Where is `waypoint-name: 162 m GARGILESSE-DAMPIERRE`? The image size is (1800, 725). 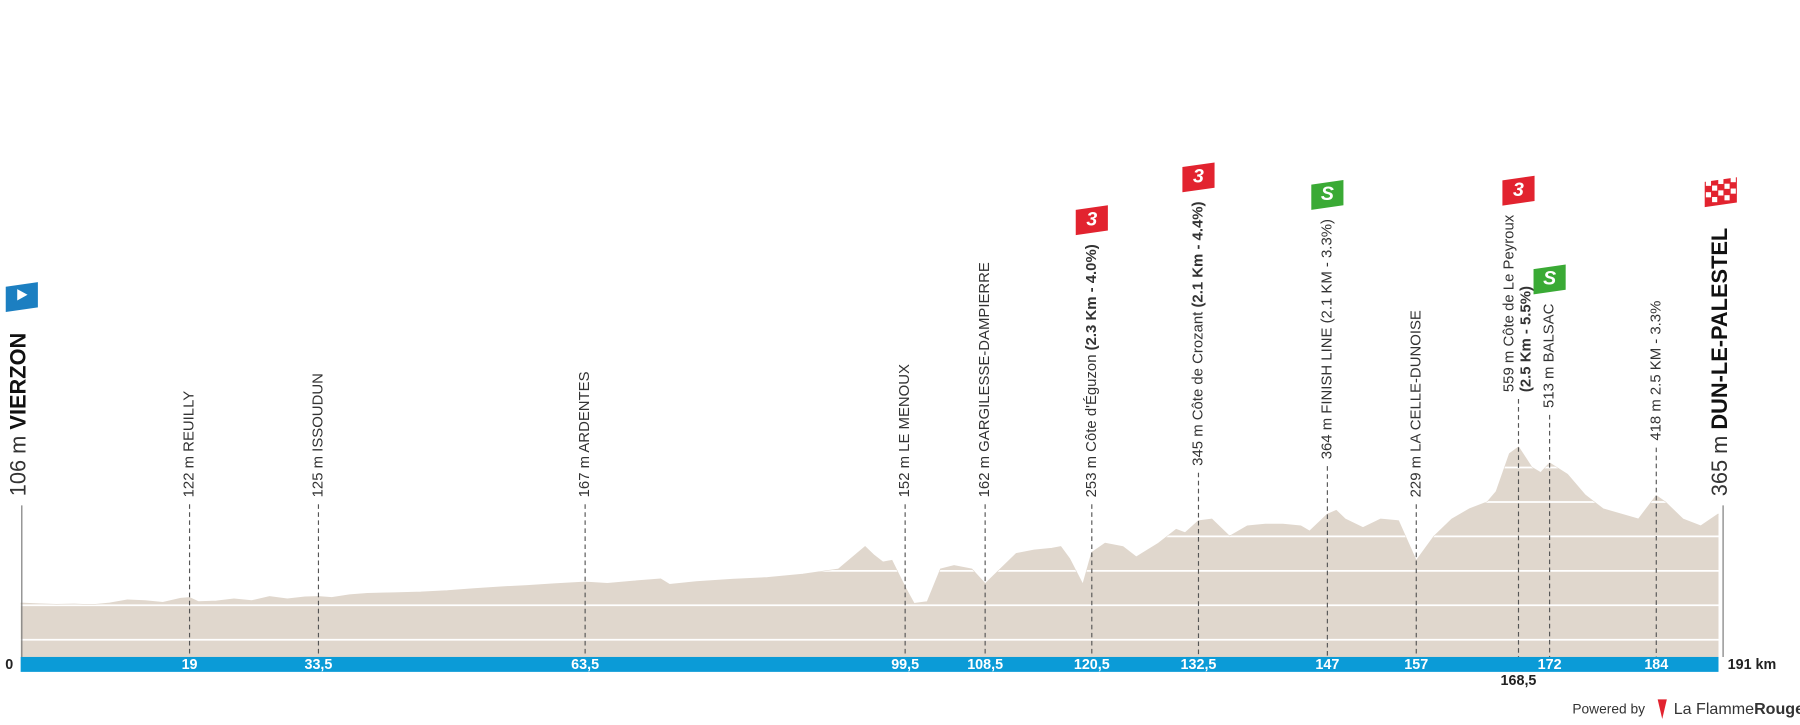
waypoint-name: 162 m GARGILESSE-DAMPIERRE is located at coordinates (984, 379).